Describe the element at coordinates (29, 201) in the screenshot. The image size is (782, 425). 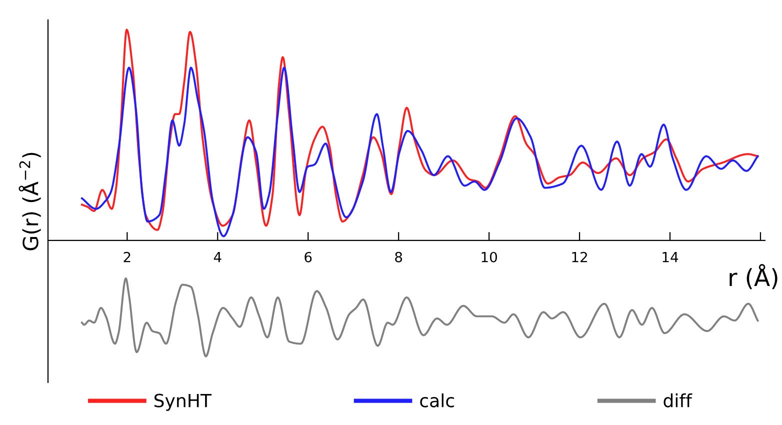
I see `y-axis-title: G(r) (Å$^{−2}$)` at that location.